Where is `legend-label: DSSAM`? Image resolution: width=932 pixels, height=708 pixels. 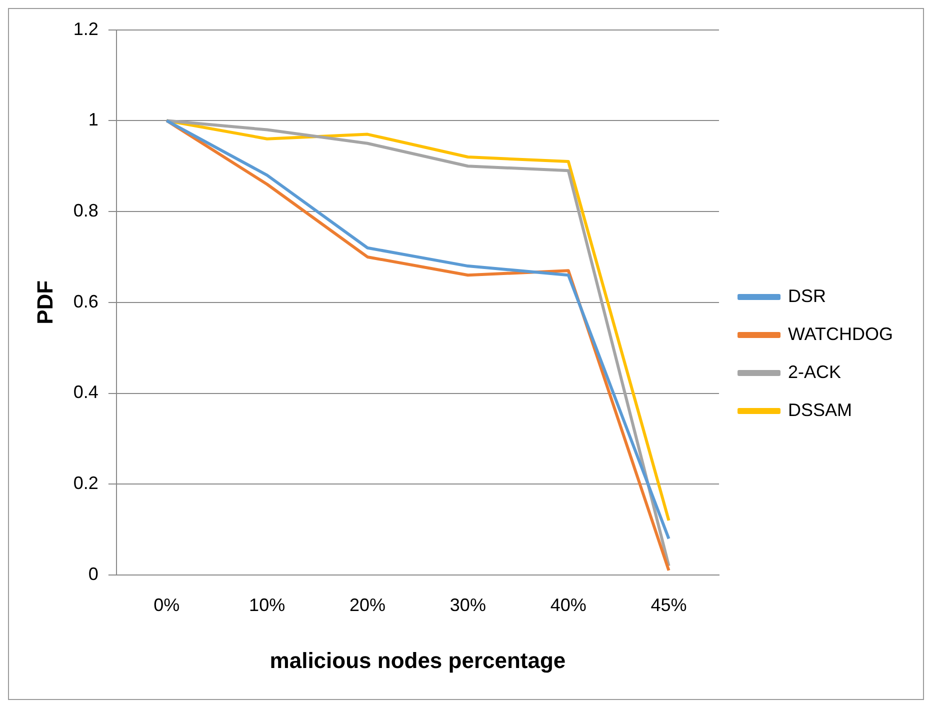 legend-label: DSSAM is located at coordinates (820, 410).